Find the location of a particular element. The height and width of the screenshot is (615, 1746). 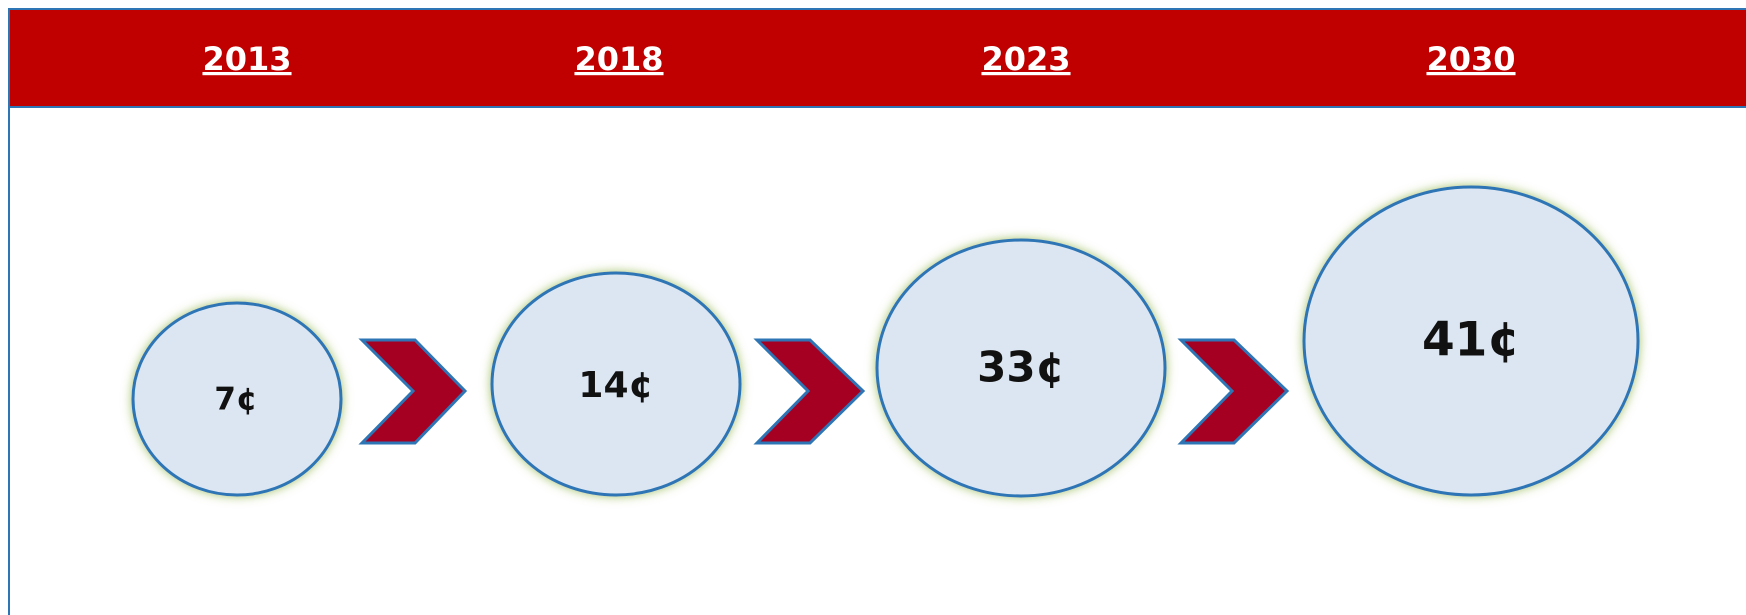

stage-value: 14¢ is located at coordinates (615, 385).